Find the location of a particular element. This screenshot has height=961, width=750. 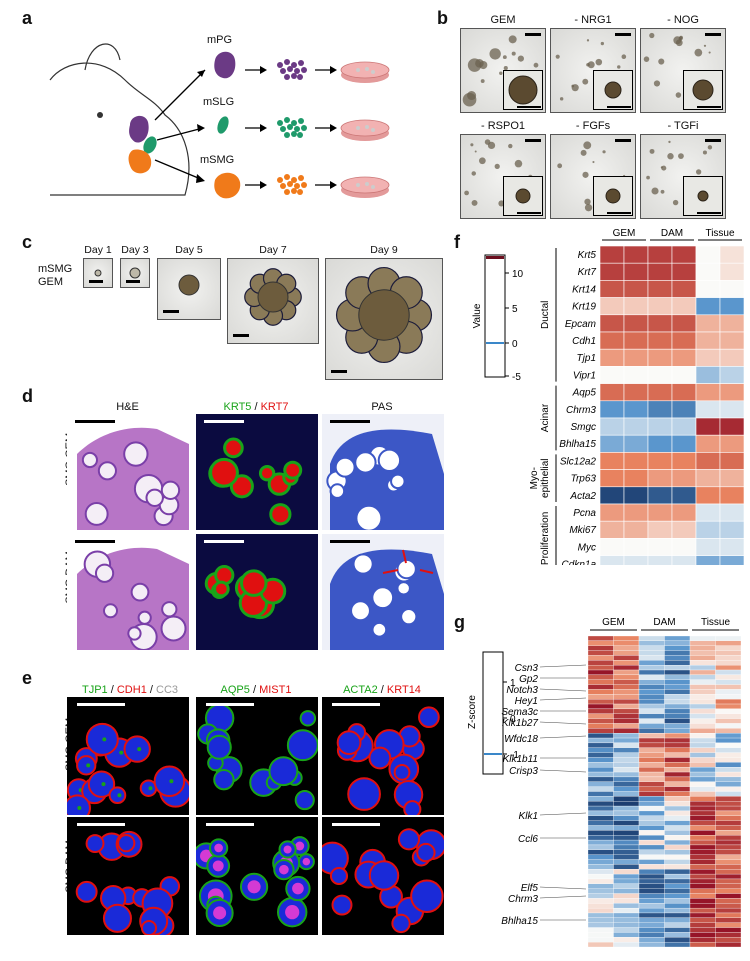

slash-1: / is located at coordinates (112, 690).